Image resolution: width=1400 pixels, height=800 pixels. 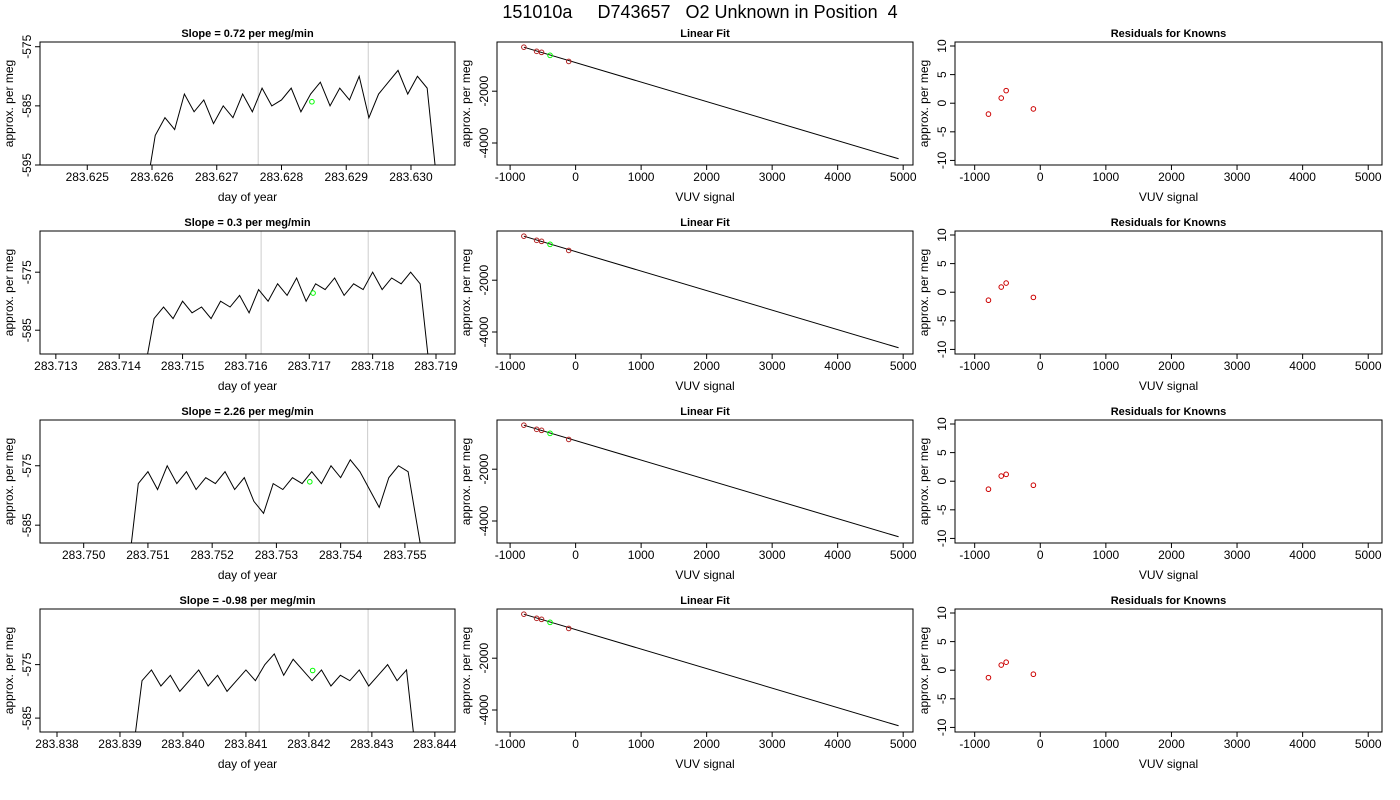 What do you see at coordinates (277, 555) in the screenshot?
I see `x-tick-label: 283.753` at bounding box center [277, 555].